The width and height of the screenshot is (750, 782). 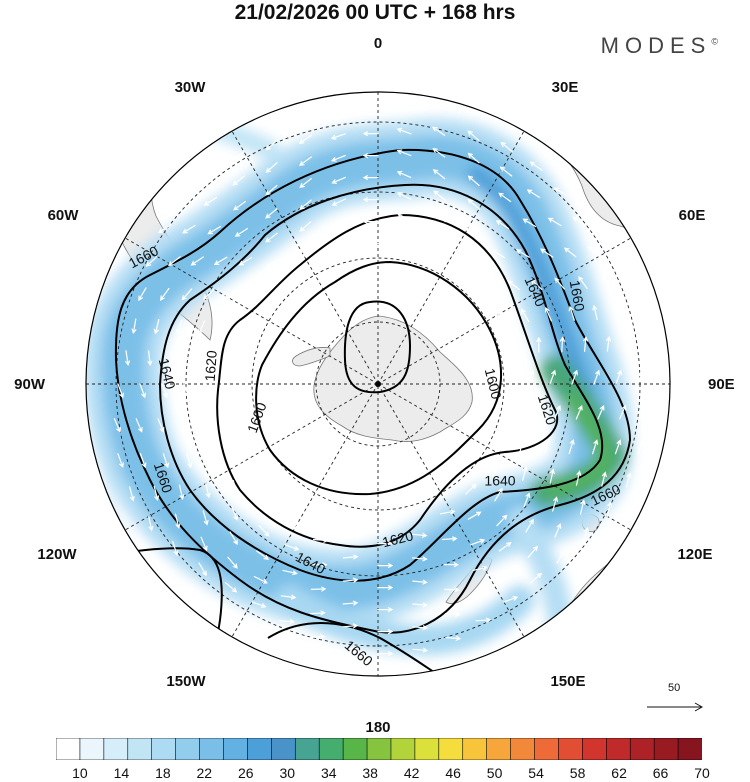 What do you see at coordinates (675, 707) in the screenshot?
I see `reference-vector-arrow` at bounding box center [675, 707].